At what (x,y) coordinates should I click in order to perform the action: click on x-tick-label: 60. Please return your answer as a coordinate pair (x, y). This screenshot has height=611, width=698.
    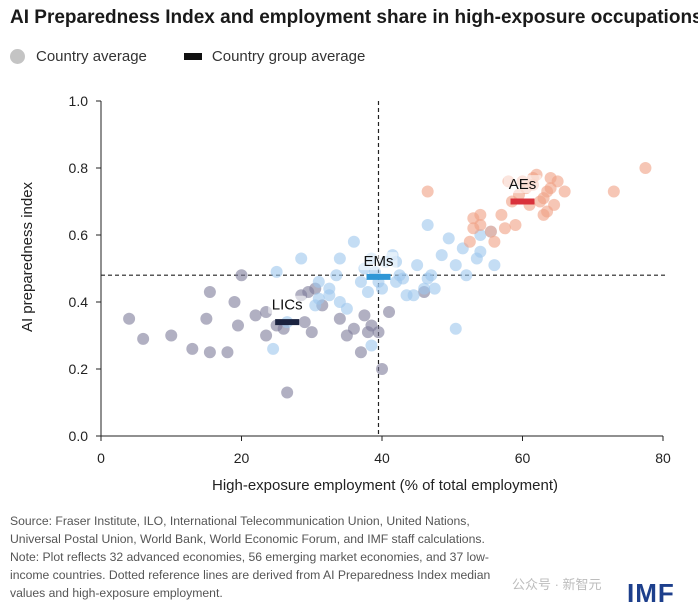
    Looking at the image, I should click on (523, 458).